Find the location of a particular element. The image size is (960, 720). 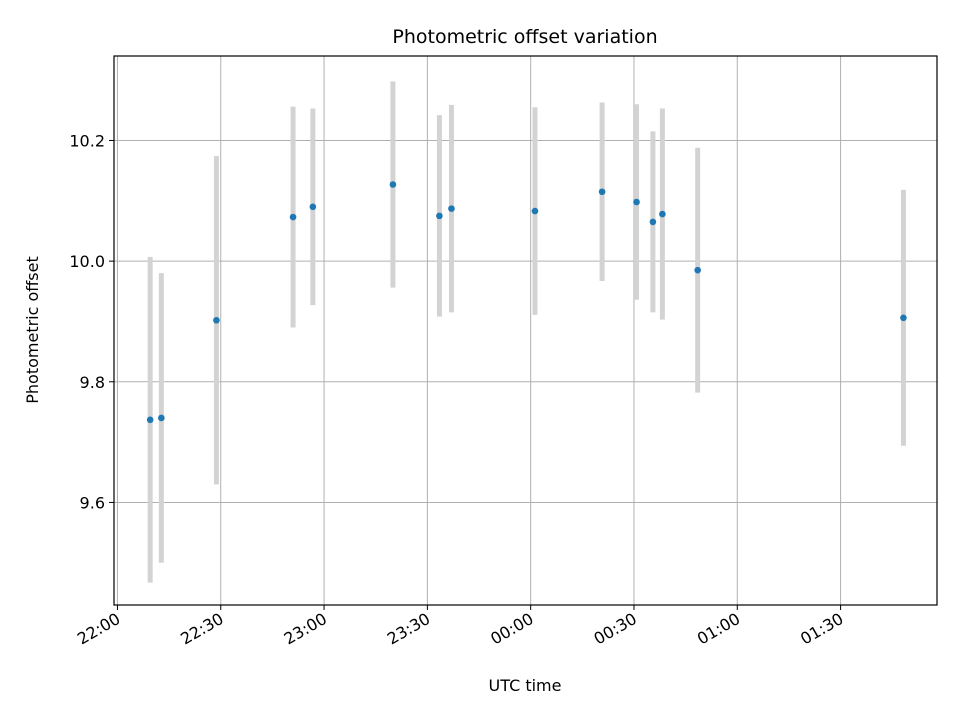

y-tick-label: 10.0 is located at coordinates (87, 261).